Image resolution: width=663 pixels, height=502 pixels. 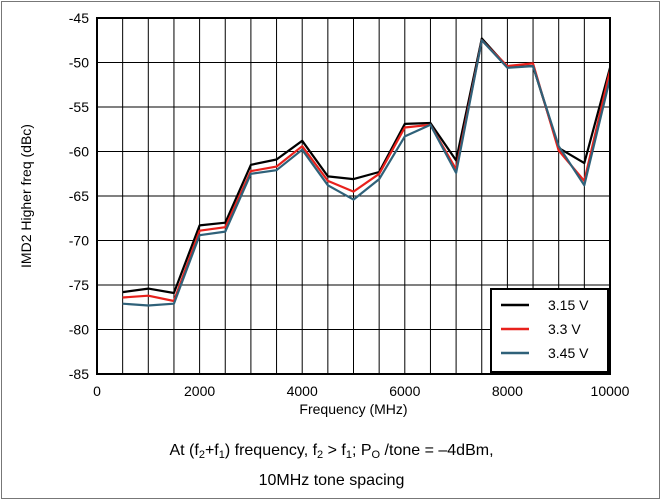 What do you see at coordinates (564, 329) in the screenshot?
I see `legend-label-2: 3.3 V` at bounding box center [564, 329].